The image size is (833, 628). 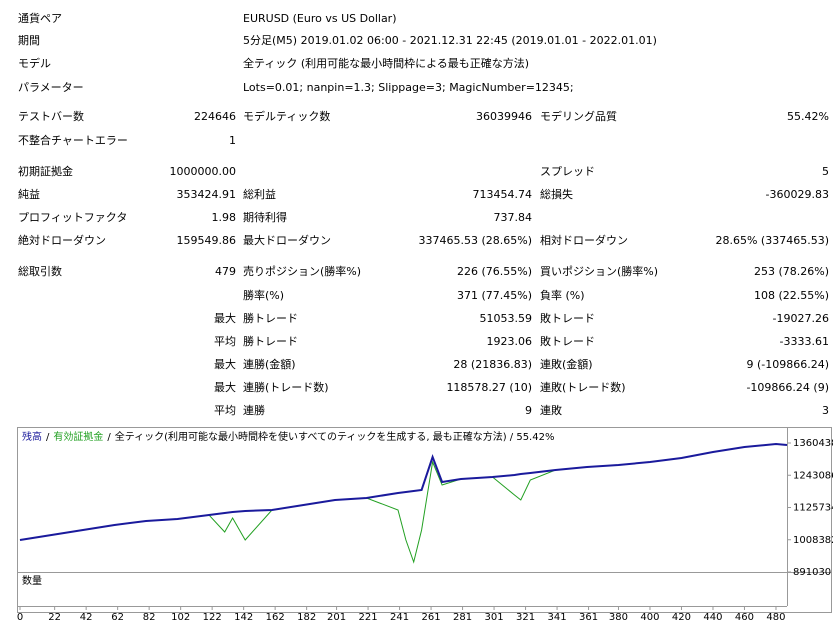 I want to click on x-tick-label: 142, so click(x=243, y=617).